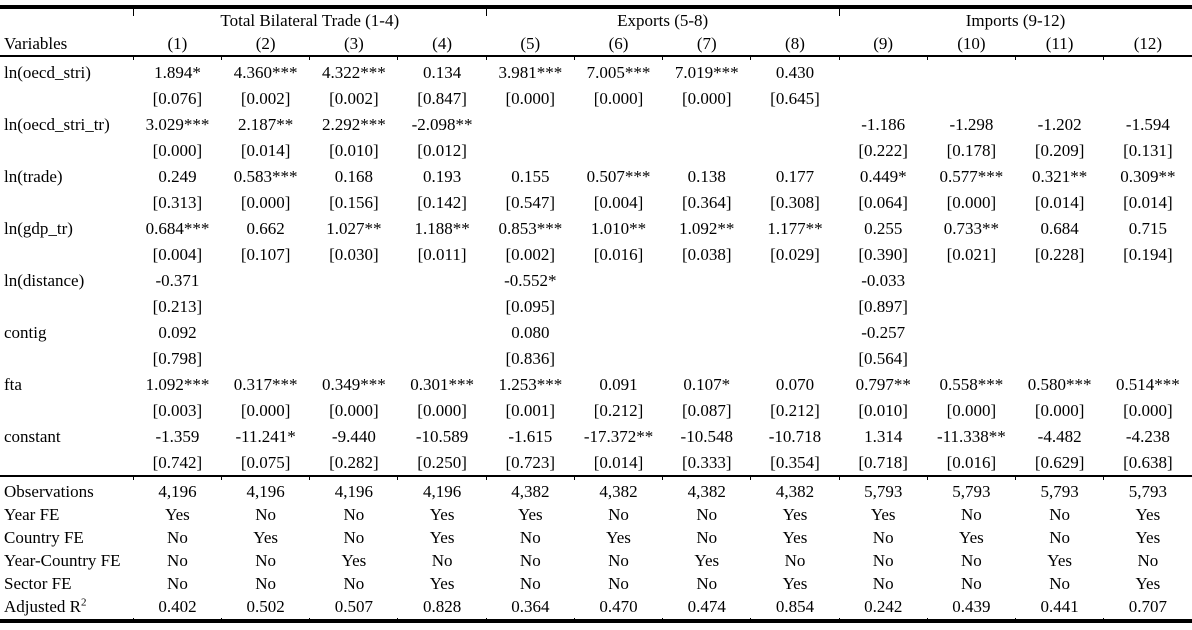  What do you see at coordinates (530, 436) in the screenshot?
I see `coefficient-cell: -1.615` at bounding box center [530, 436].